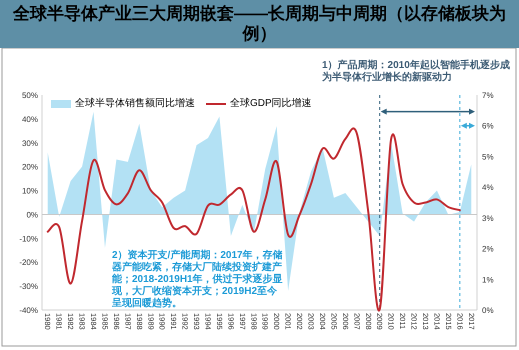 Image resolution: width=519 pixels, height=350 pixels. I want to click on y-tick-label: -10%, so click(28, 239).